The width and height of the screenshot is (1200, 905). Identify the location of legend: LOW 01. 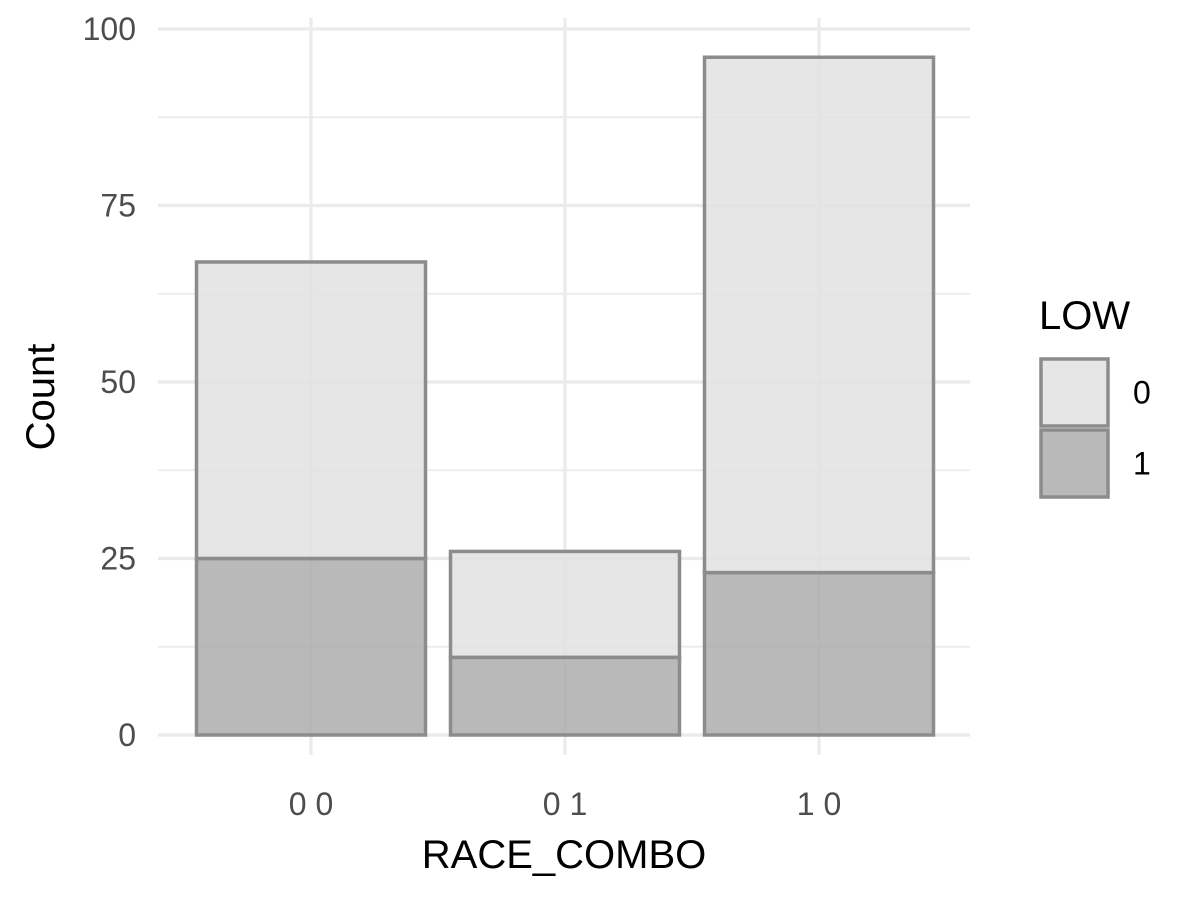
(1095, 396).